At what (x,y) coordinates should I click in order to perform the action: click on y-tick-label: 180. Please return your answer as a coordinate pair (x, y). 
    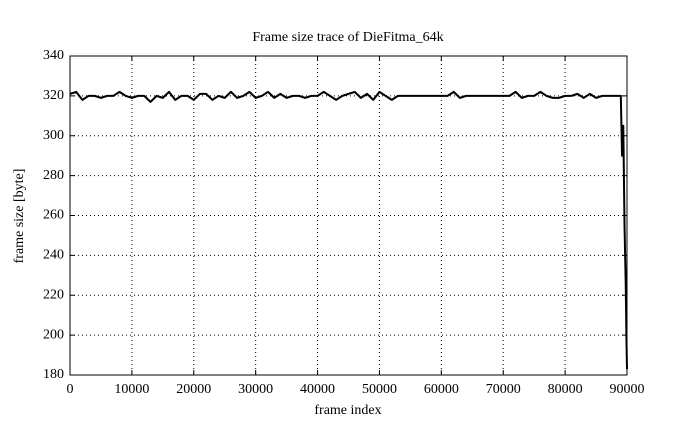
    Looking at the image, I should click on (53, 374).